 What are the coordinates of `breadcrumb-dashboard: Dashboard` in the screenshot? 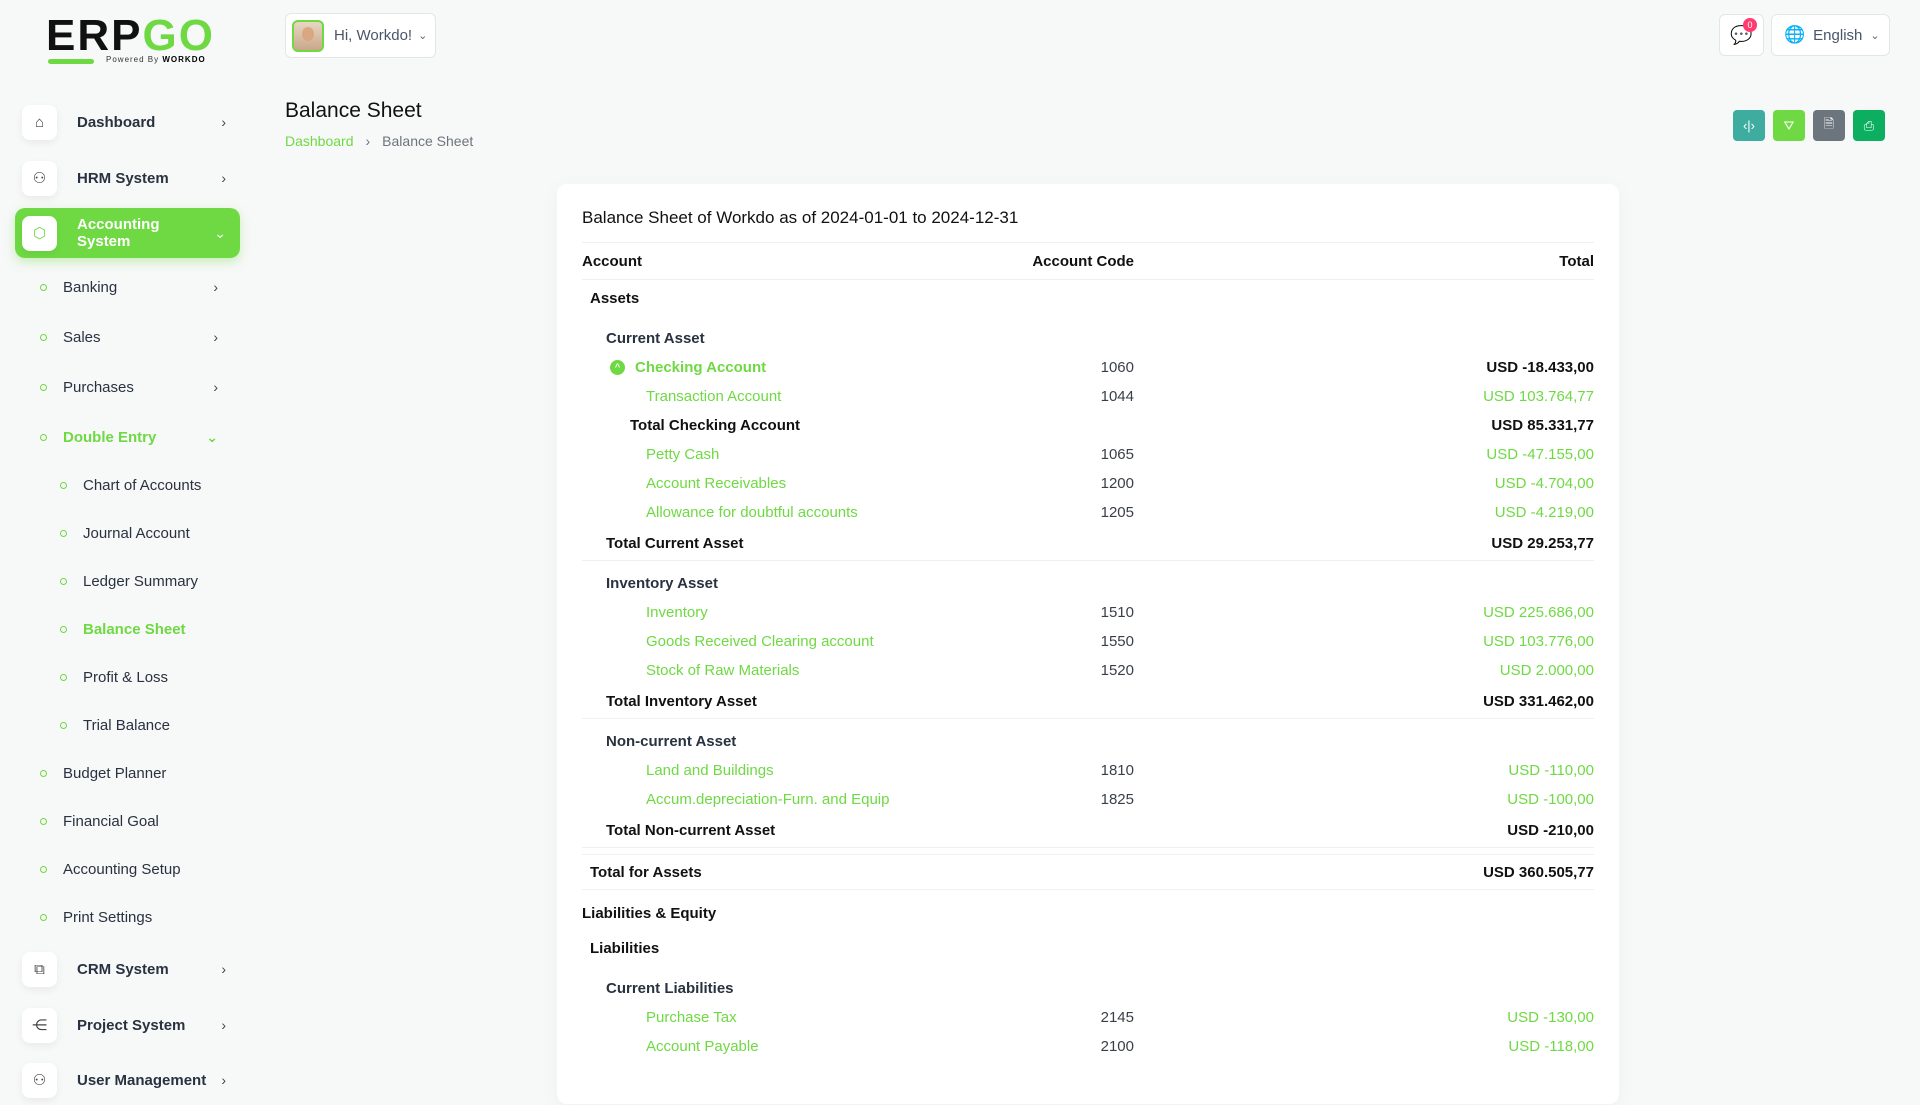 It's located at (319, 141).